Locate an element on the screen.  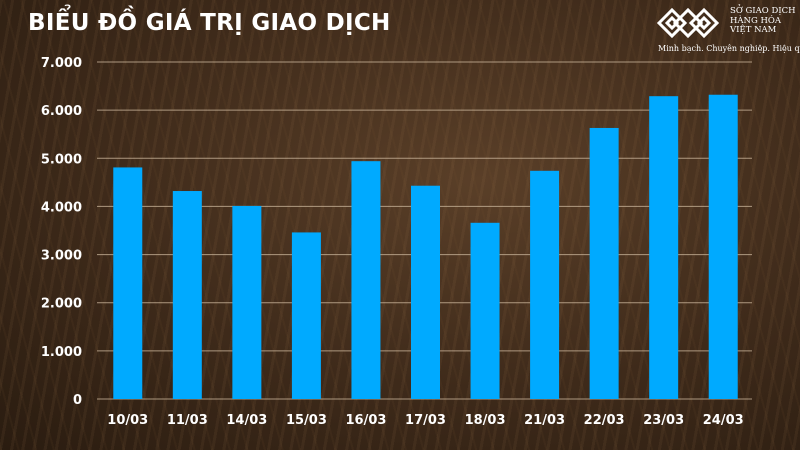
logo-mark-icon is located at coordinates (688, 23).